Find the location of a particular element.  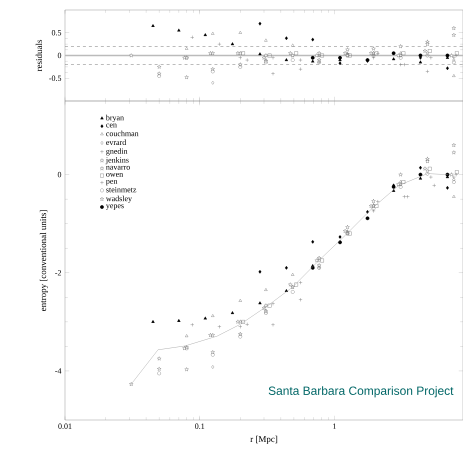

x-axis-title: r [Mpc] is located at coordinates (264, 440).